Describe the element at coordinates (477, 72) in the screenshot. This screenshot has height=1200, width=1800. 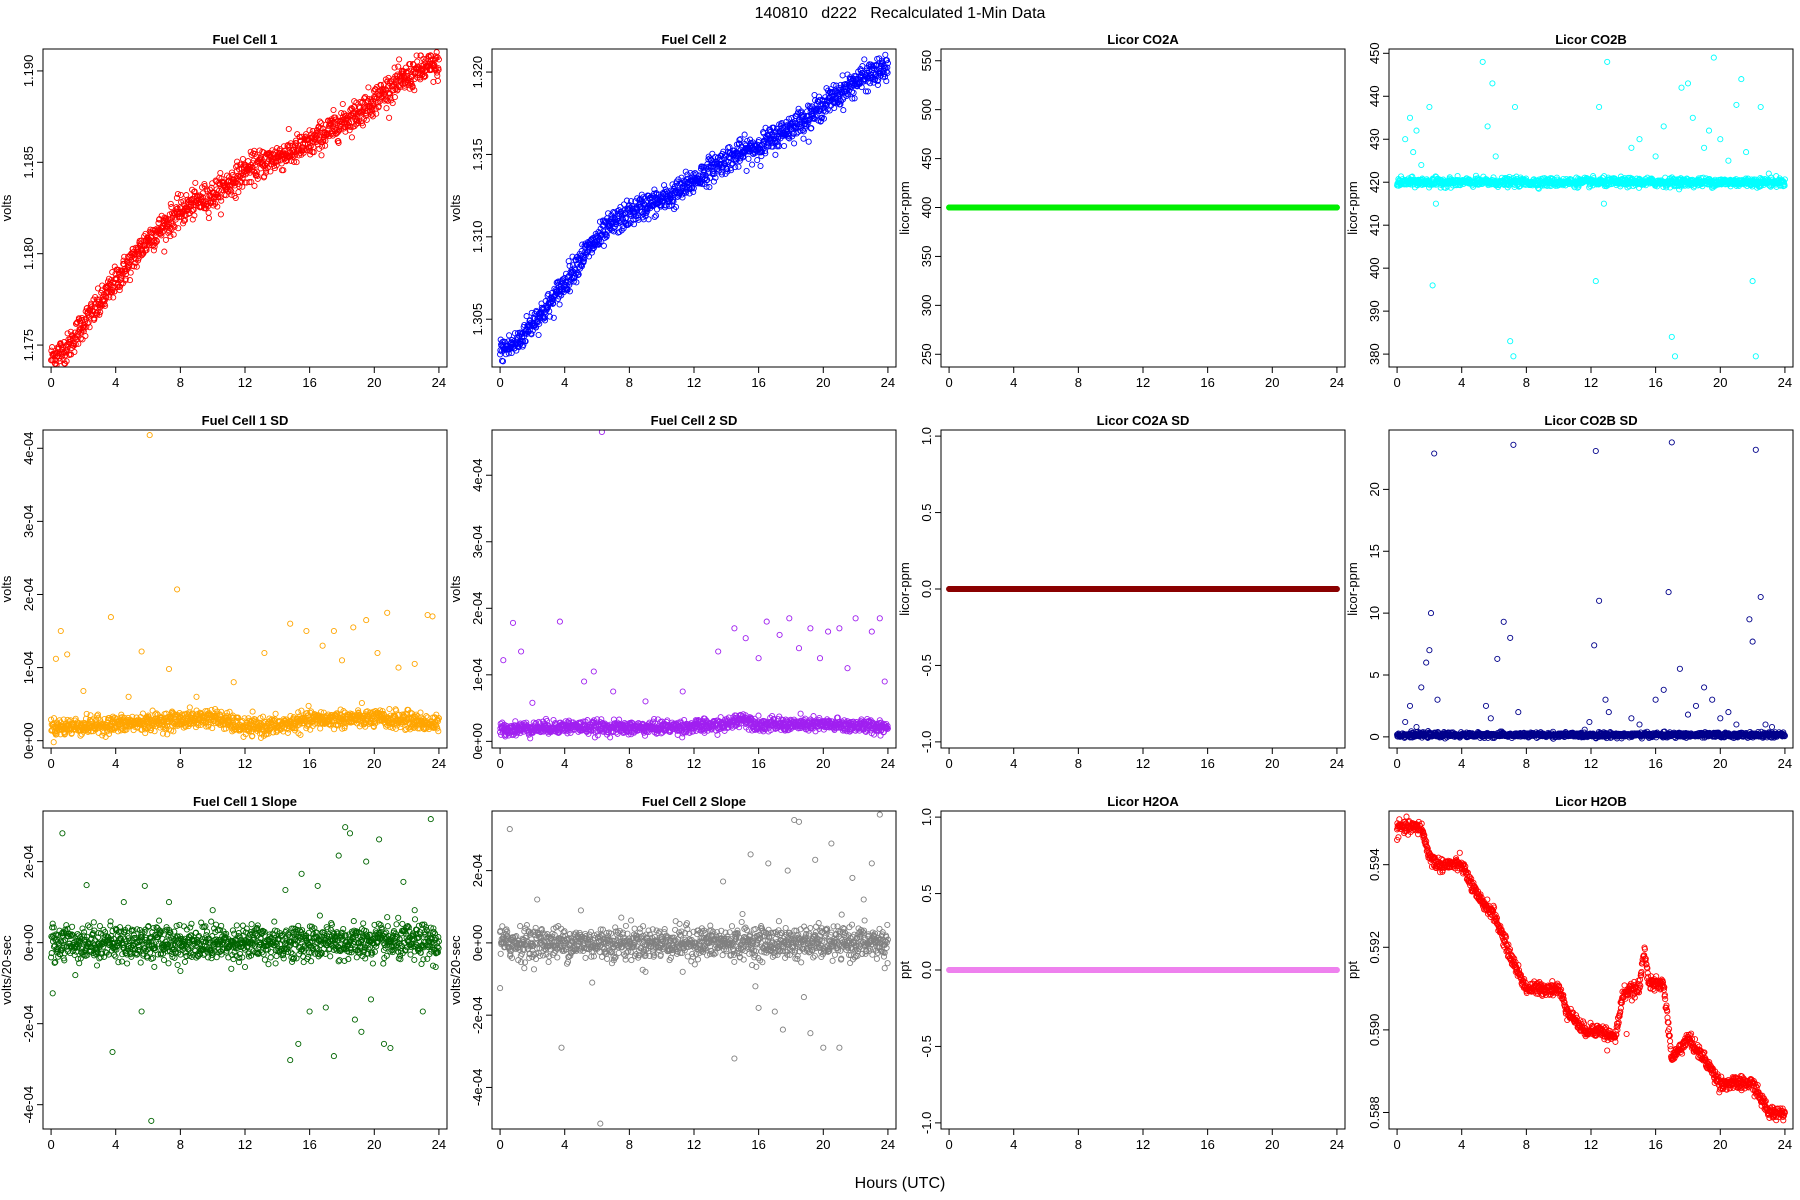
I see `y-tick-label: 1.320` at that location.